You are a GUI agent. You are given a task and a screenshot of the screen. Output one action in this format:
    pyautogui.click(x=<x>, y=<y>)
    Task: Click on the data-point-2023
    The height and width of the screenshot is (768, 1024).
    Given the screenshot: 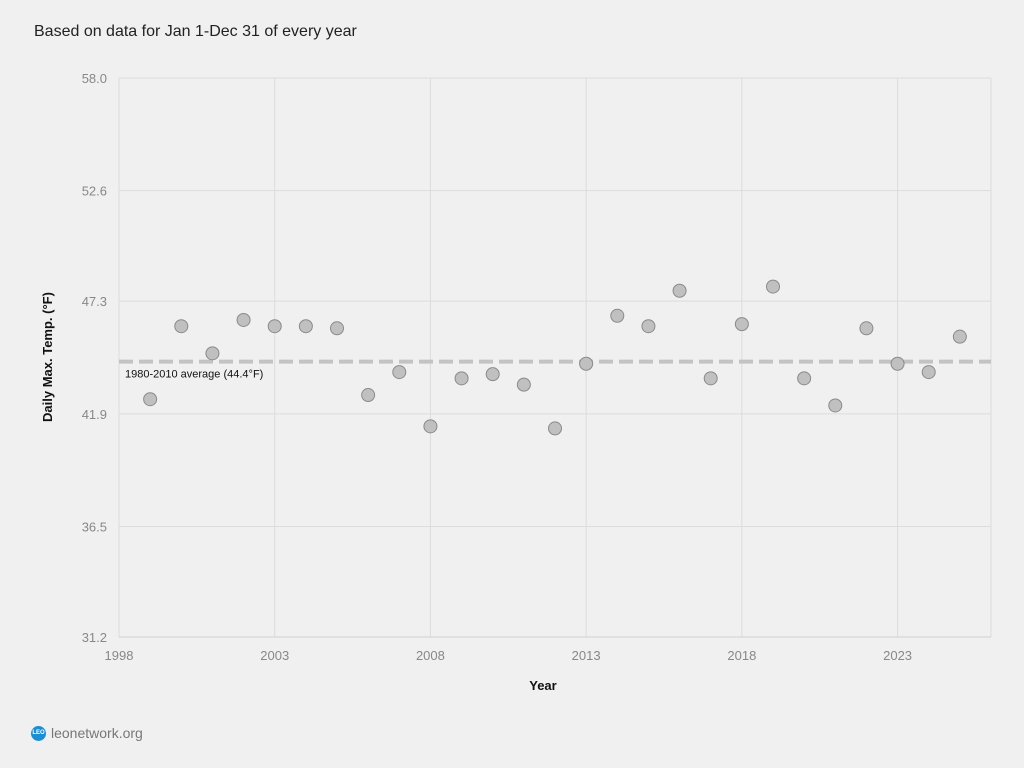 What is the action you would take?
    pyautogui.click(x=897, y=363)
    